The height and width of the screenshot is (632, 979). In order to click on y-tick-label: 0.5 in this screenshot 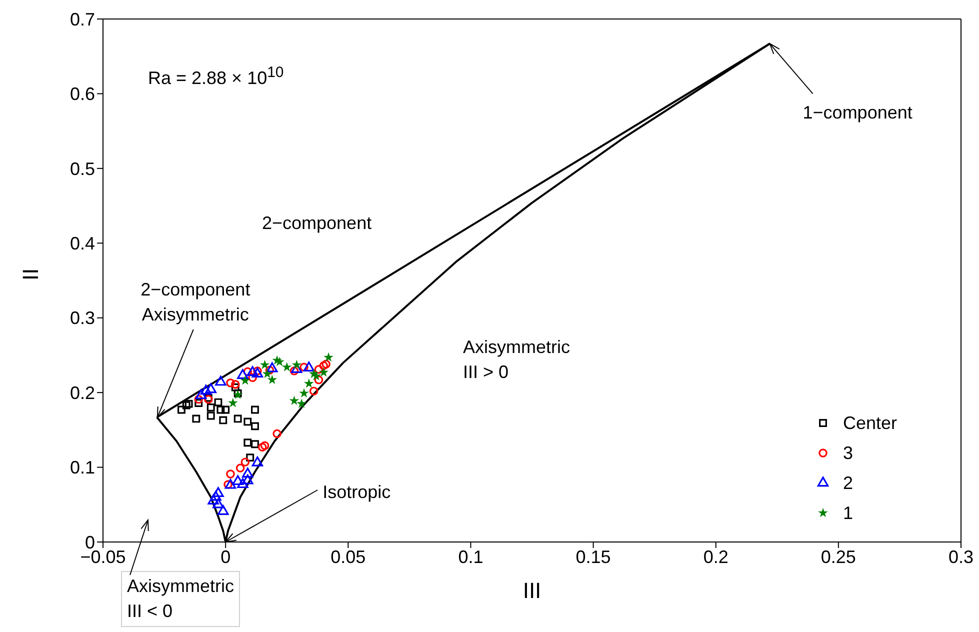, I will do `click(82, 168)`.